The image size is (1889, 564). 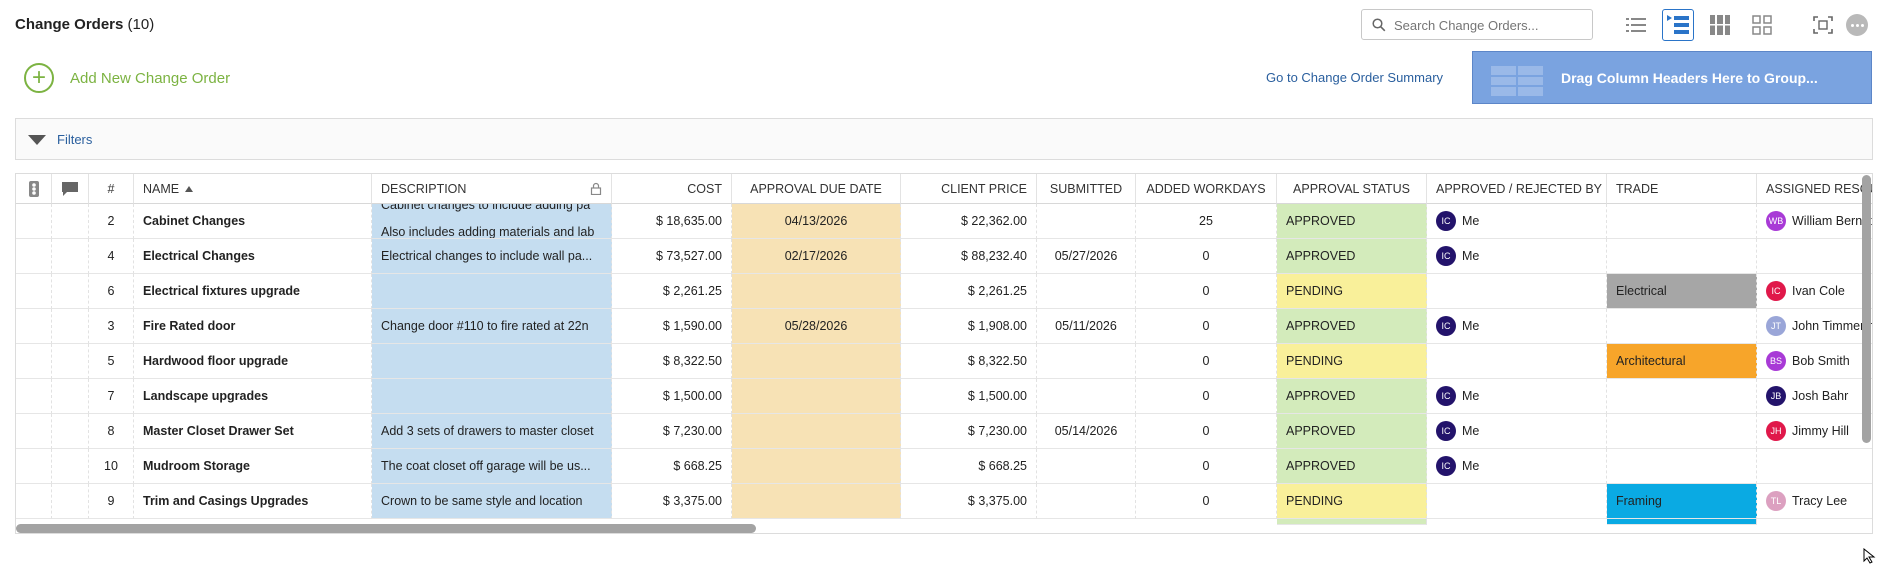 What do you see at coordinates (111, 361) in the screenshot?
I see `number-cell: 5` at bounding box center [111, 361].